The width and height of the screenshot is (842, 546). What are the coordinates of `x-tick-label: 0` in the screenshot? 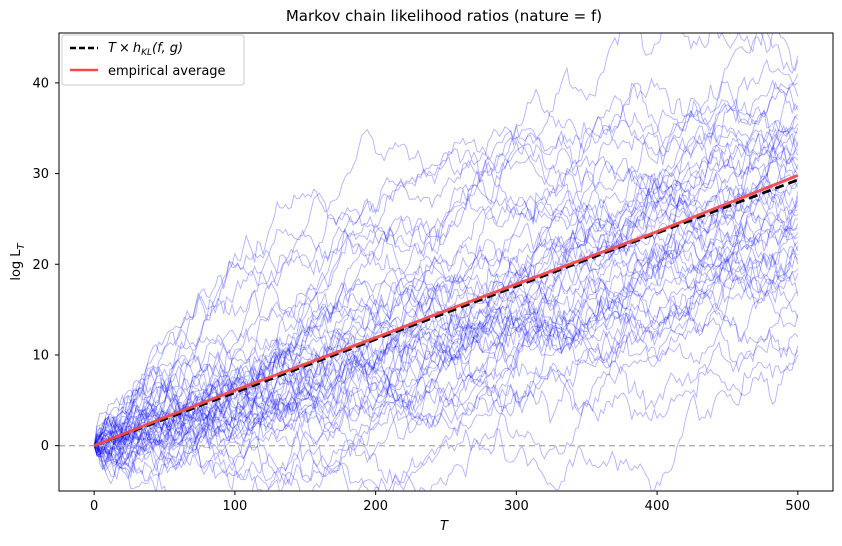 It's located at (94, 506).